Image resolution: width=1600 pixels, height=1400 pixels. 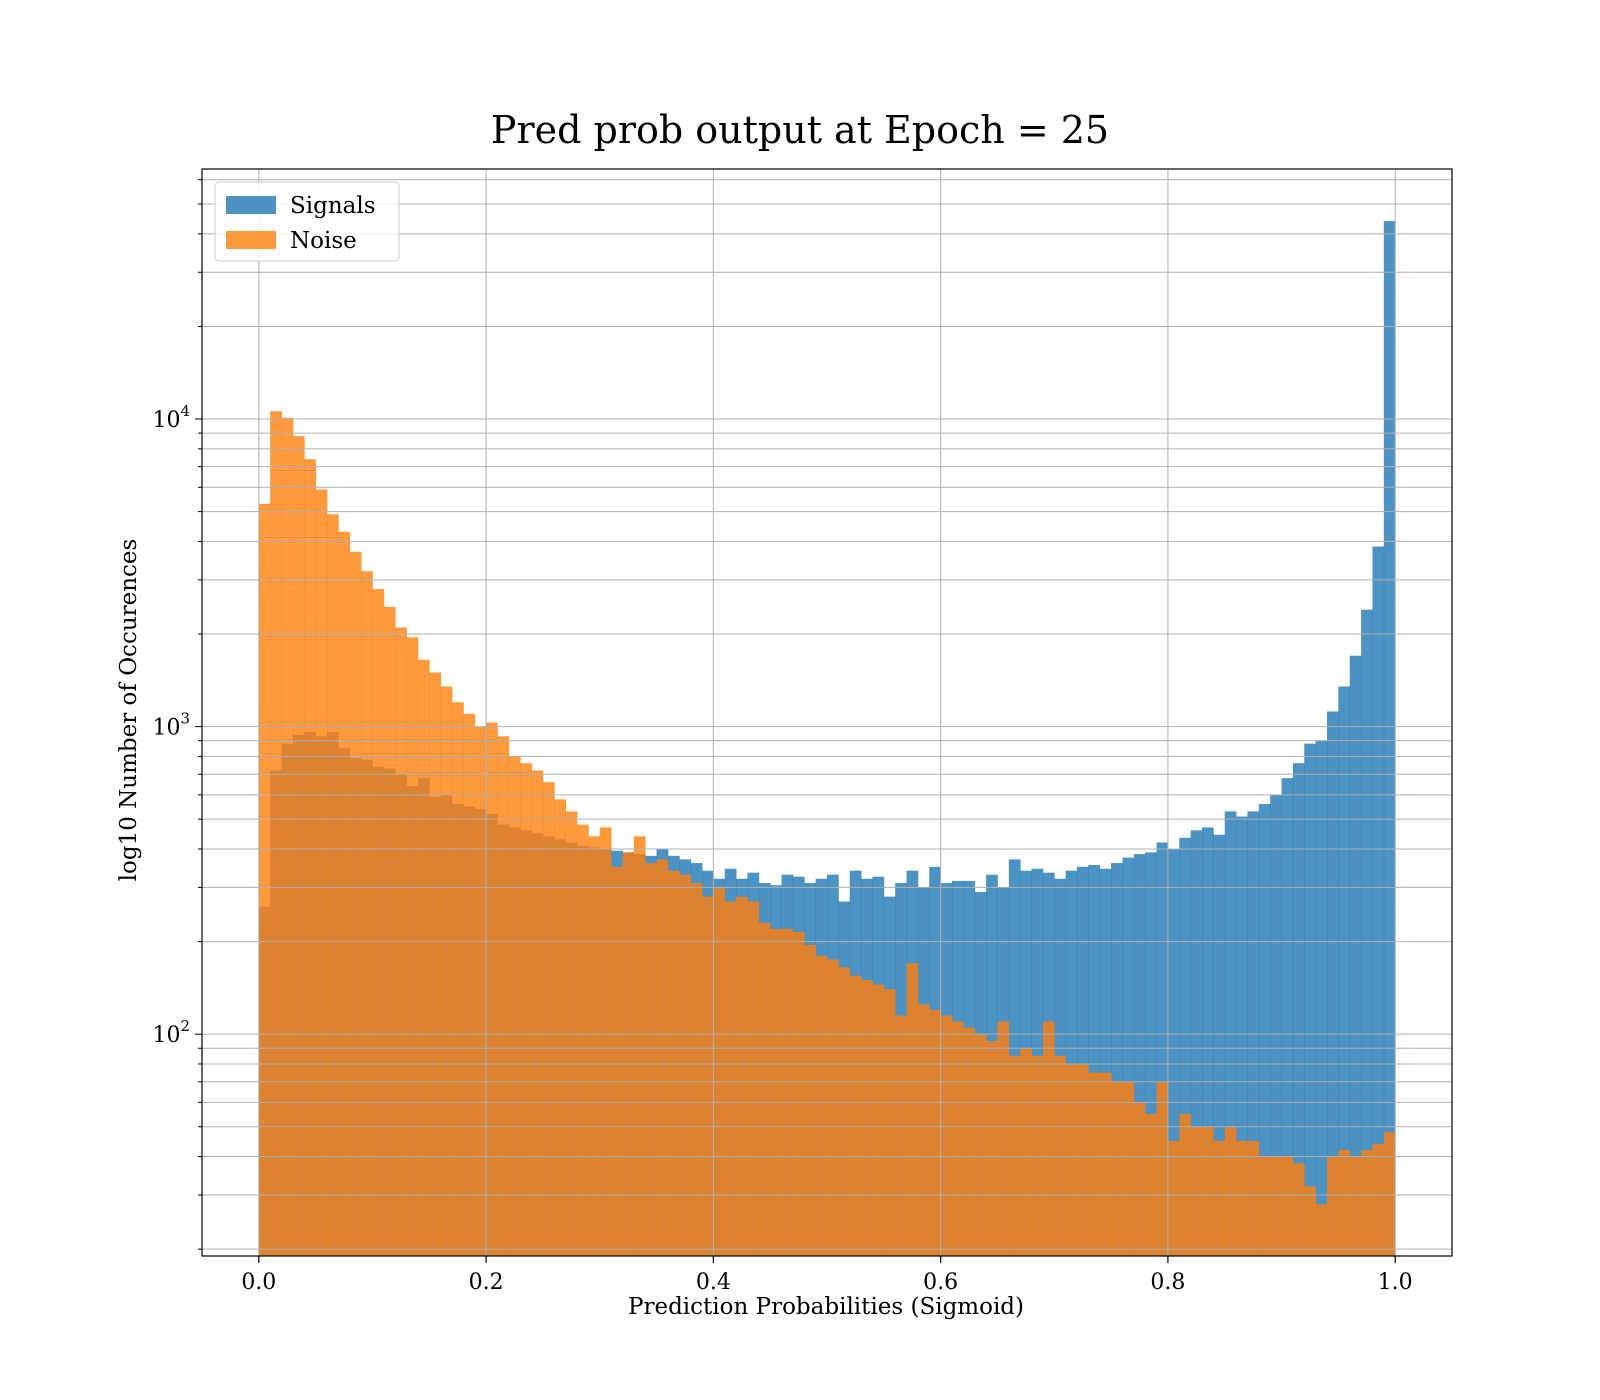 I want to click on x-tick-label-0: 0.0, so click(x=258, y=1282).